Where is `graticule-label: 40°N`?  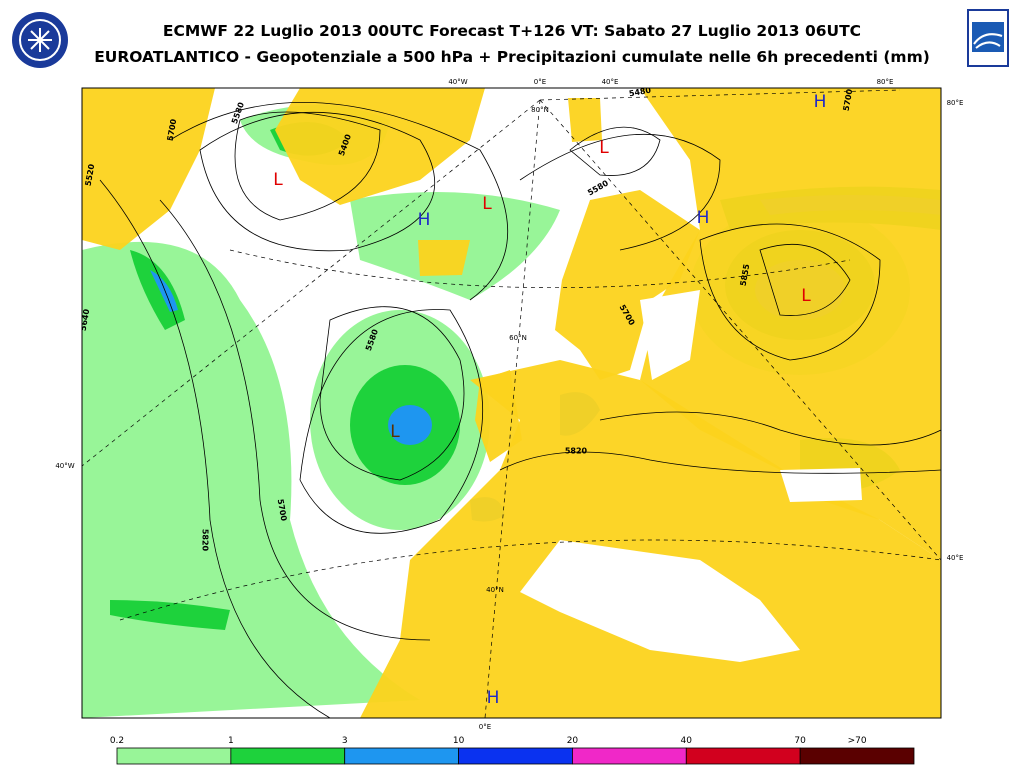
graticule-label: 40°N is located at coordinates (495, 590).